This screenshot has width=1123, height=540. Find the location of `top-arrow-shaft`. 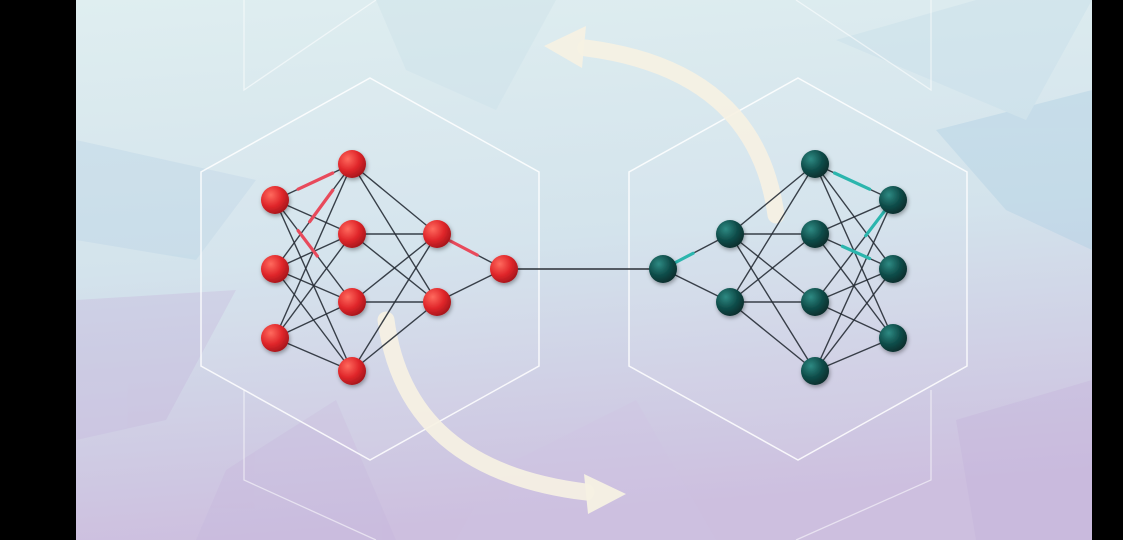

top-arrow-shaft is located at coordinates (681, 131).